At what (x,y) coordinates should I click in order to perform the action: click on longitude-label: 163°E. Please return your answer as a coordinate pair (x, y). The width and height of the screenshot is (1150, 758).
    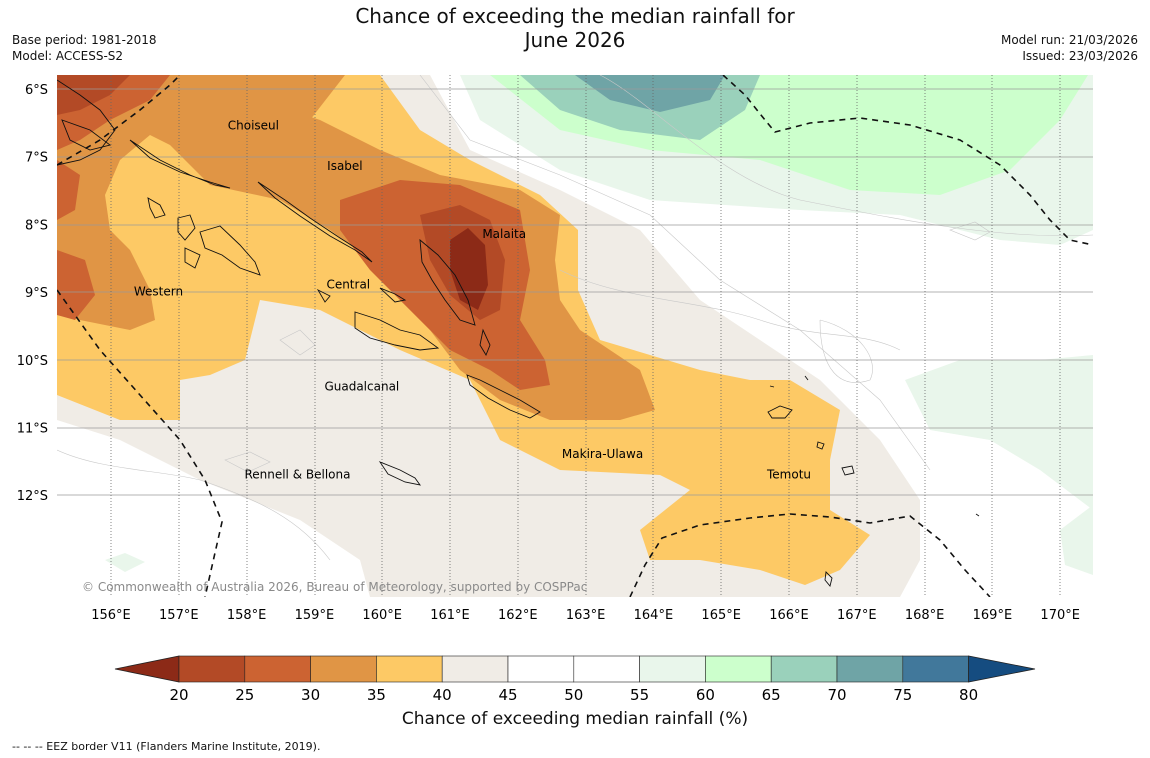
    Looking at the image, I should click on (586, 615).